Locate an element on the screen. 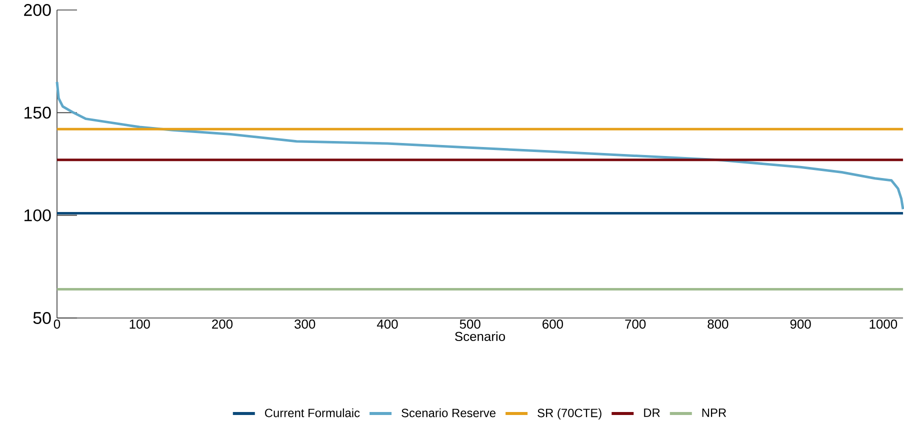 This screenshot has height=423, width=904. x-tick-label: 1000 is located at coordinates (884, 324).